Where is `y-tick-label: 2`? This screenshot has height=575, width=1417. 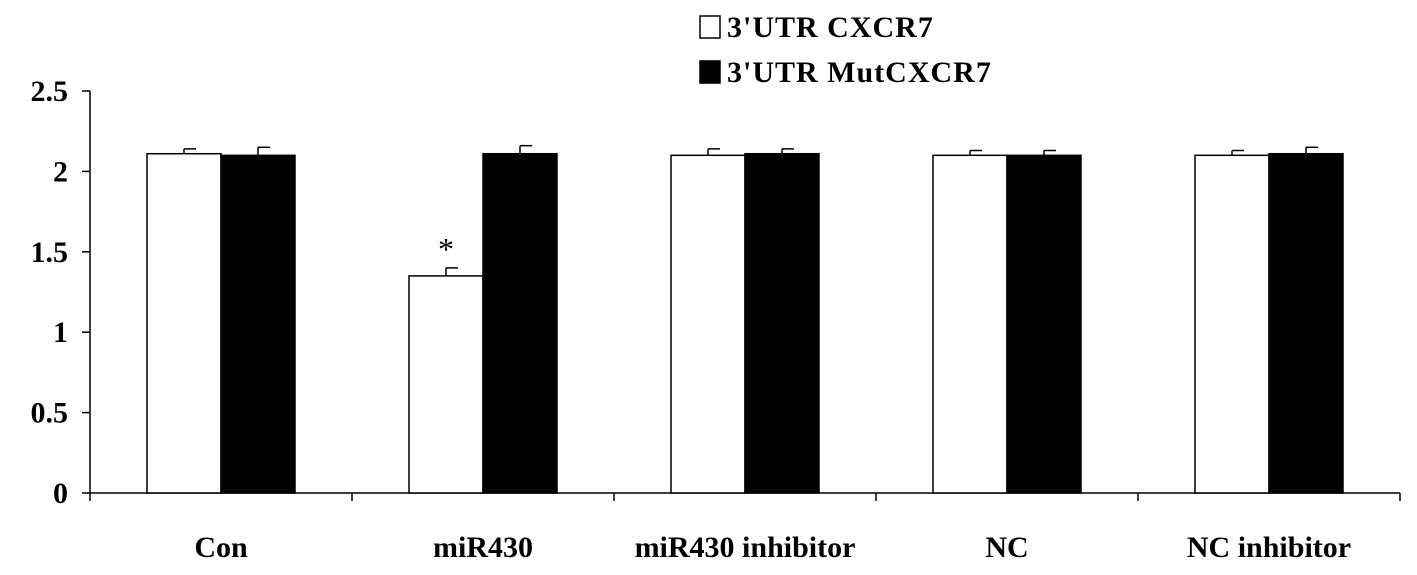 y-tick-label: 2 is located at coordinates (60, 171).